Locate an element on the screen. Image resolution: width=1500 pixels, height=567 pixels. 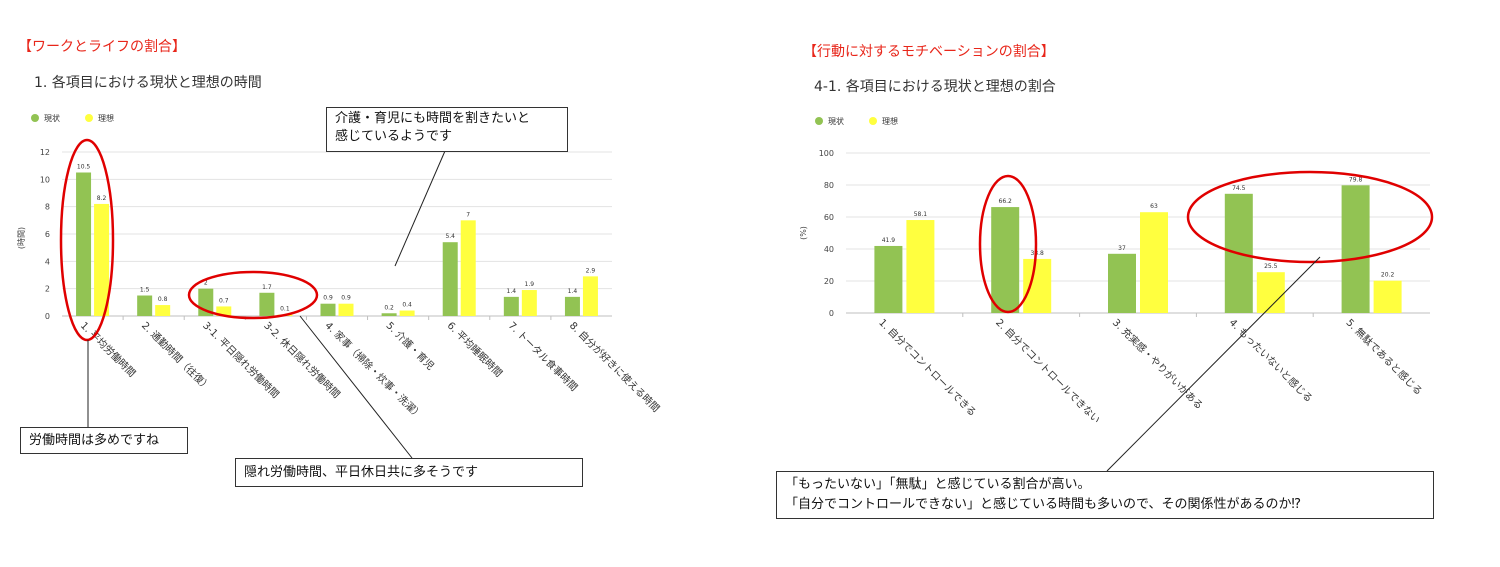
data-label: 79.8 is located at coordinates (1356, 179).